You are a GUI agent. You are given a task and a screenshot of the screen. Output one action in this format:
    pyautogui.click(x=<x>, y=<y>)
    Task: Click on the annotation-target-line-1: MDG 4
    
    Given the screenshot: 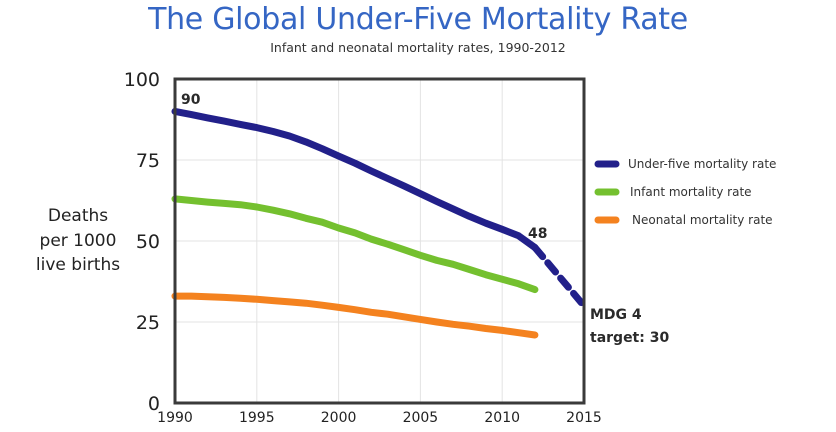 What is the action you would take?
    pyautogui.click(x=616, y=315)
    